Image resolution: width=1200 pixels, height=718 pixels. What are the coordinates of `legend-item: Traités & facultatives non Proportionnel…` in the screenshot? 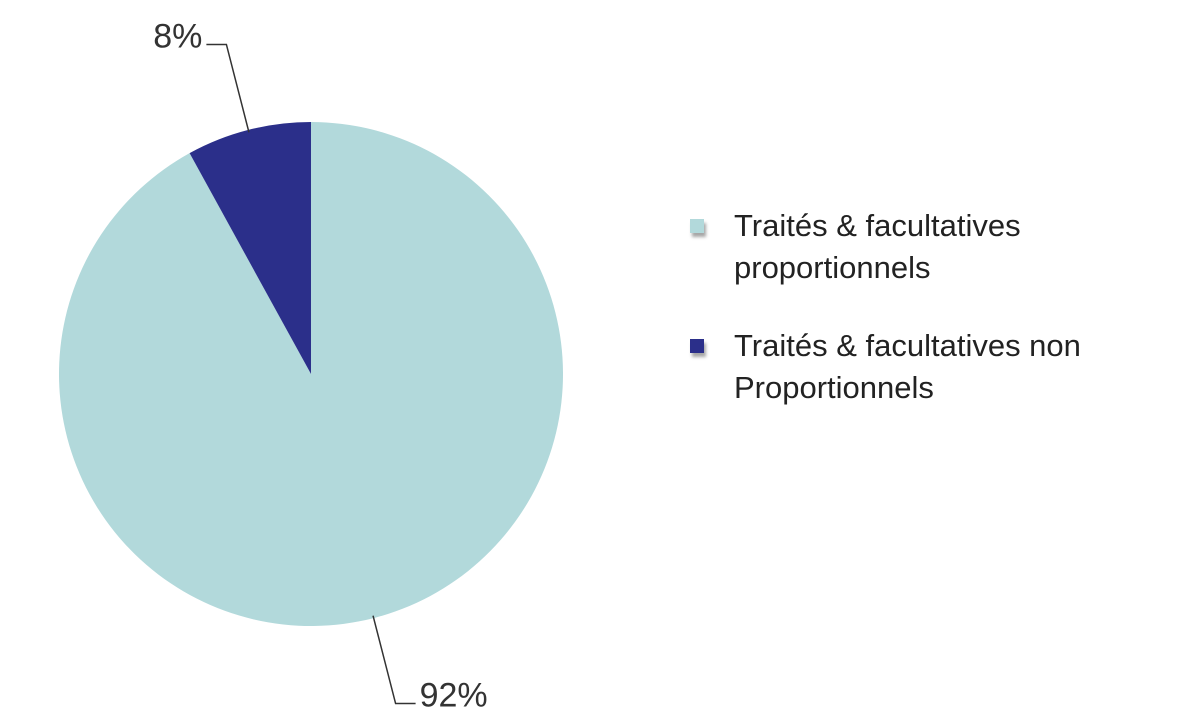 It's located at (925, 367).